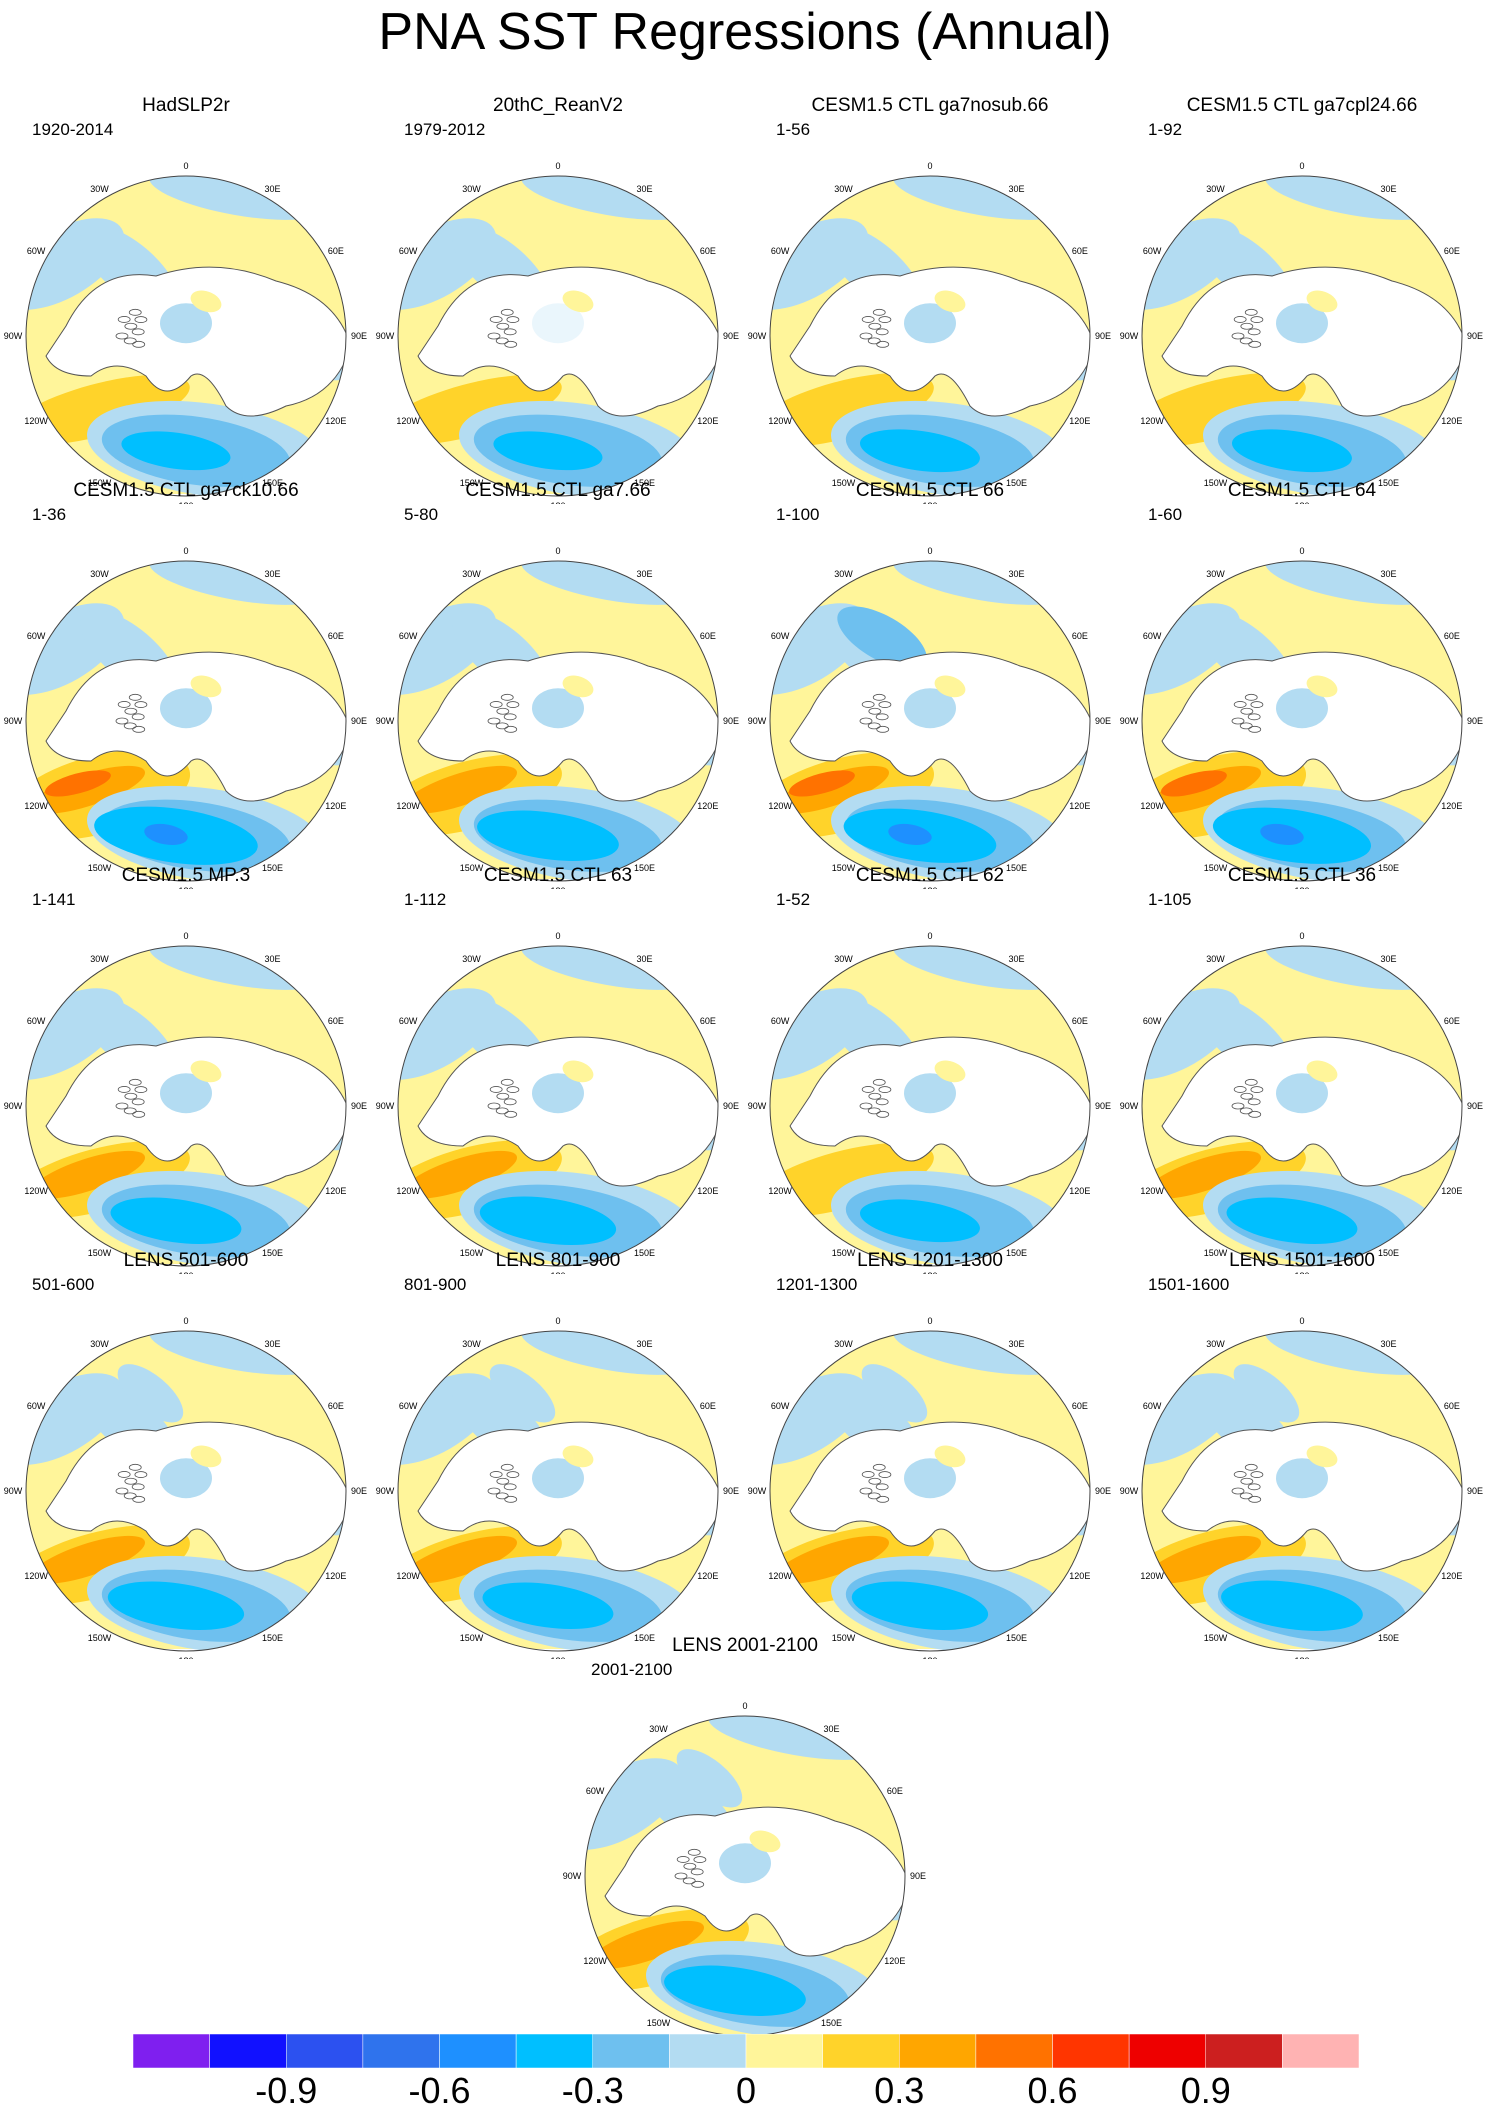 The height and width of the screenshot is (2112, 1490). Describe the element at coordinates (522, 1393) in the screenshot. I see `atlantic-lens-neg` at that location.